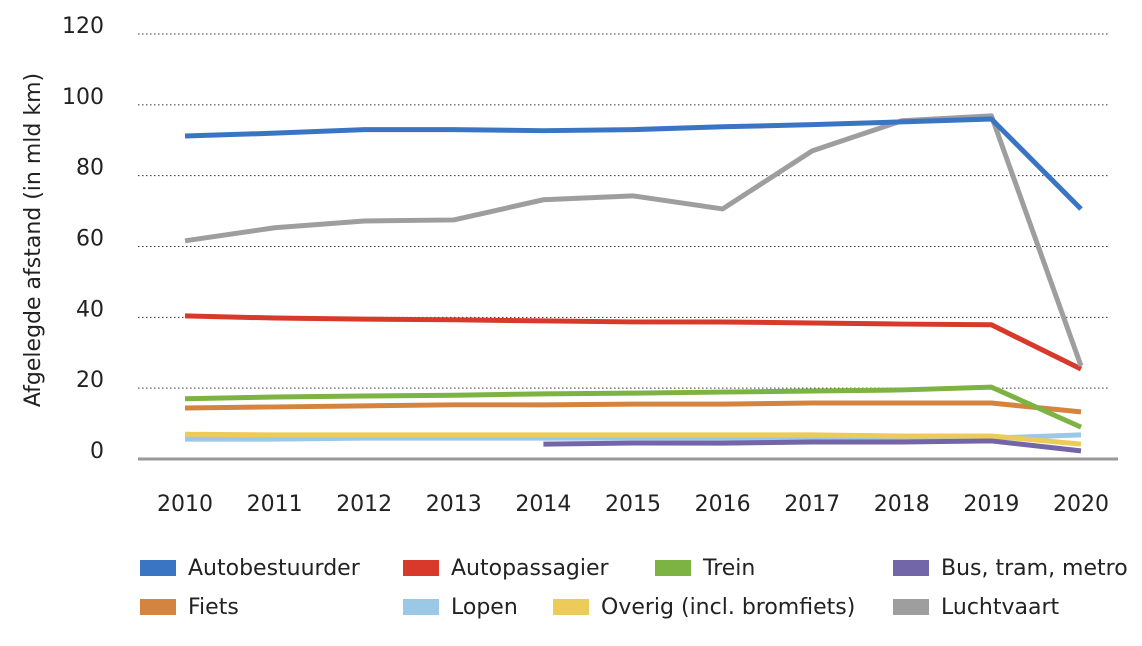 Image resolution: width=1142 pixels, height=646 pixels. Describe the element at coordinates (728, 607) in the screenshot. I see `legend-label: Overig (incl. bromfiets)` at that location.